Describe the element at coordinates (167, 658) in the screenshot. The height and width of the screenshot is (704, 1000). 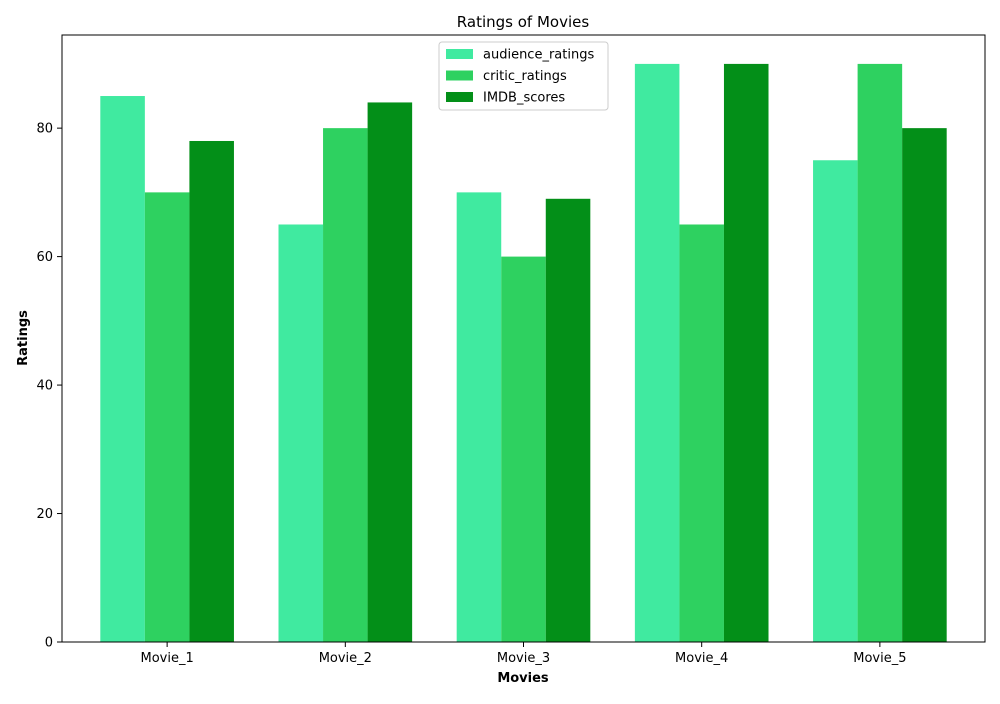
I see `x-tick-label: Movie_1` at that location.